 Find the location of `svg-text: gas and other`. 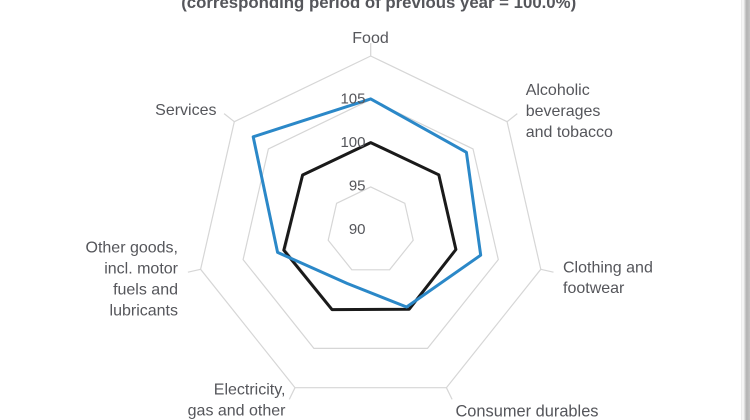

svg-text: gas and other is located at coordinates (237, 411).